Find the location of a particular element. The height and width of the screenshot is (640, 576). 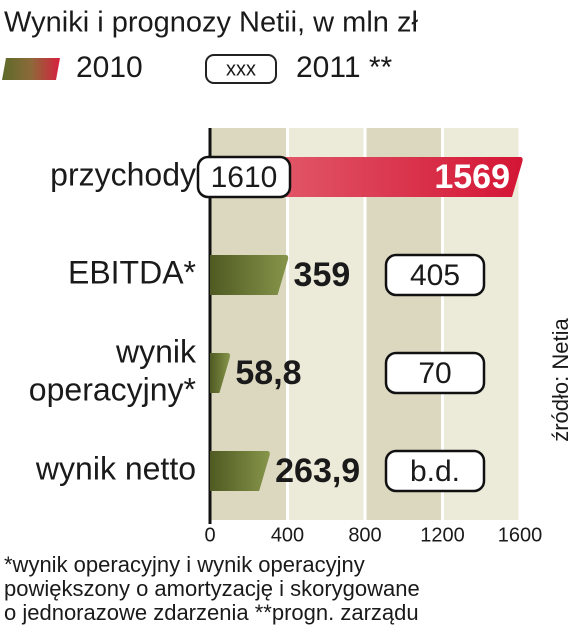

legend-label: 2010 is located at coordinates (109, 67).